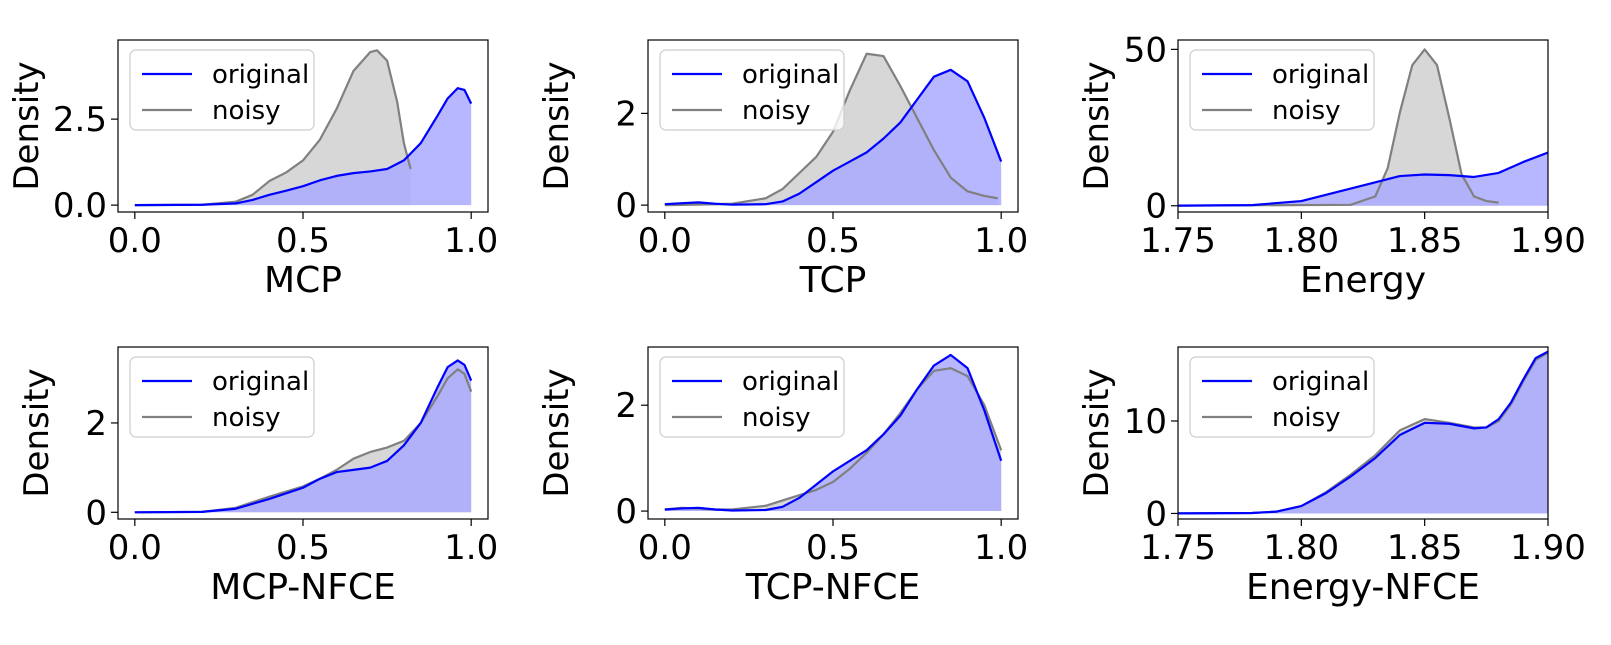 The height and width of the screenshot is (645, 1611). I want to click on subplot-1: 0.0 0.5 1.0 0.0 2.5 MCP Density original noisy, so click(252, 170).